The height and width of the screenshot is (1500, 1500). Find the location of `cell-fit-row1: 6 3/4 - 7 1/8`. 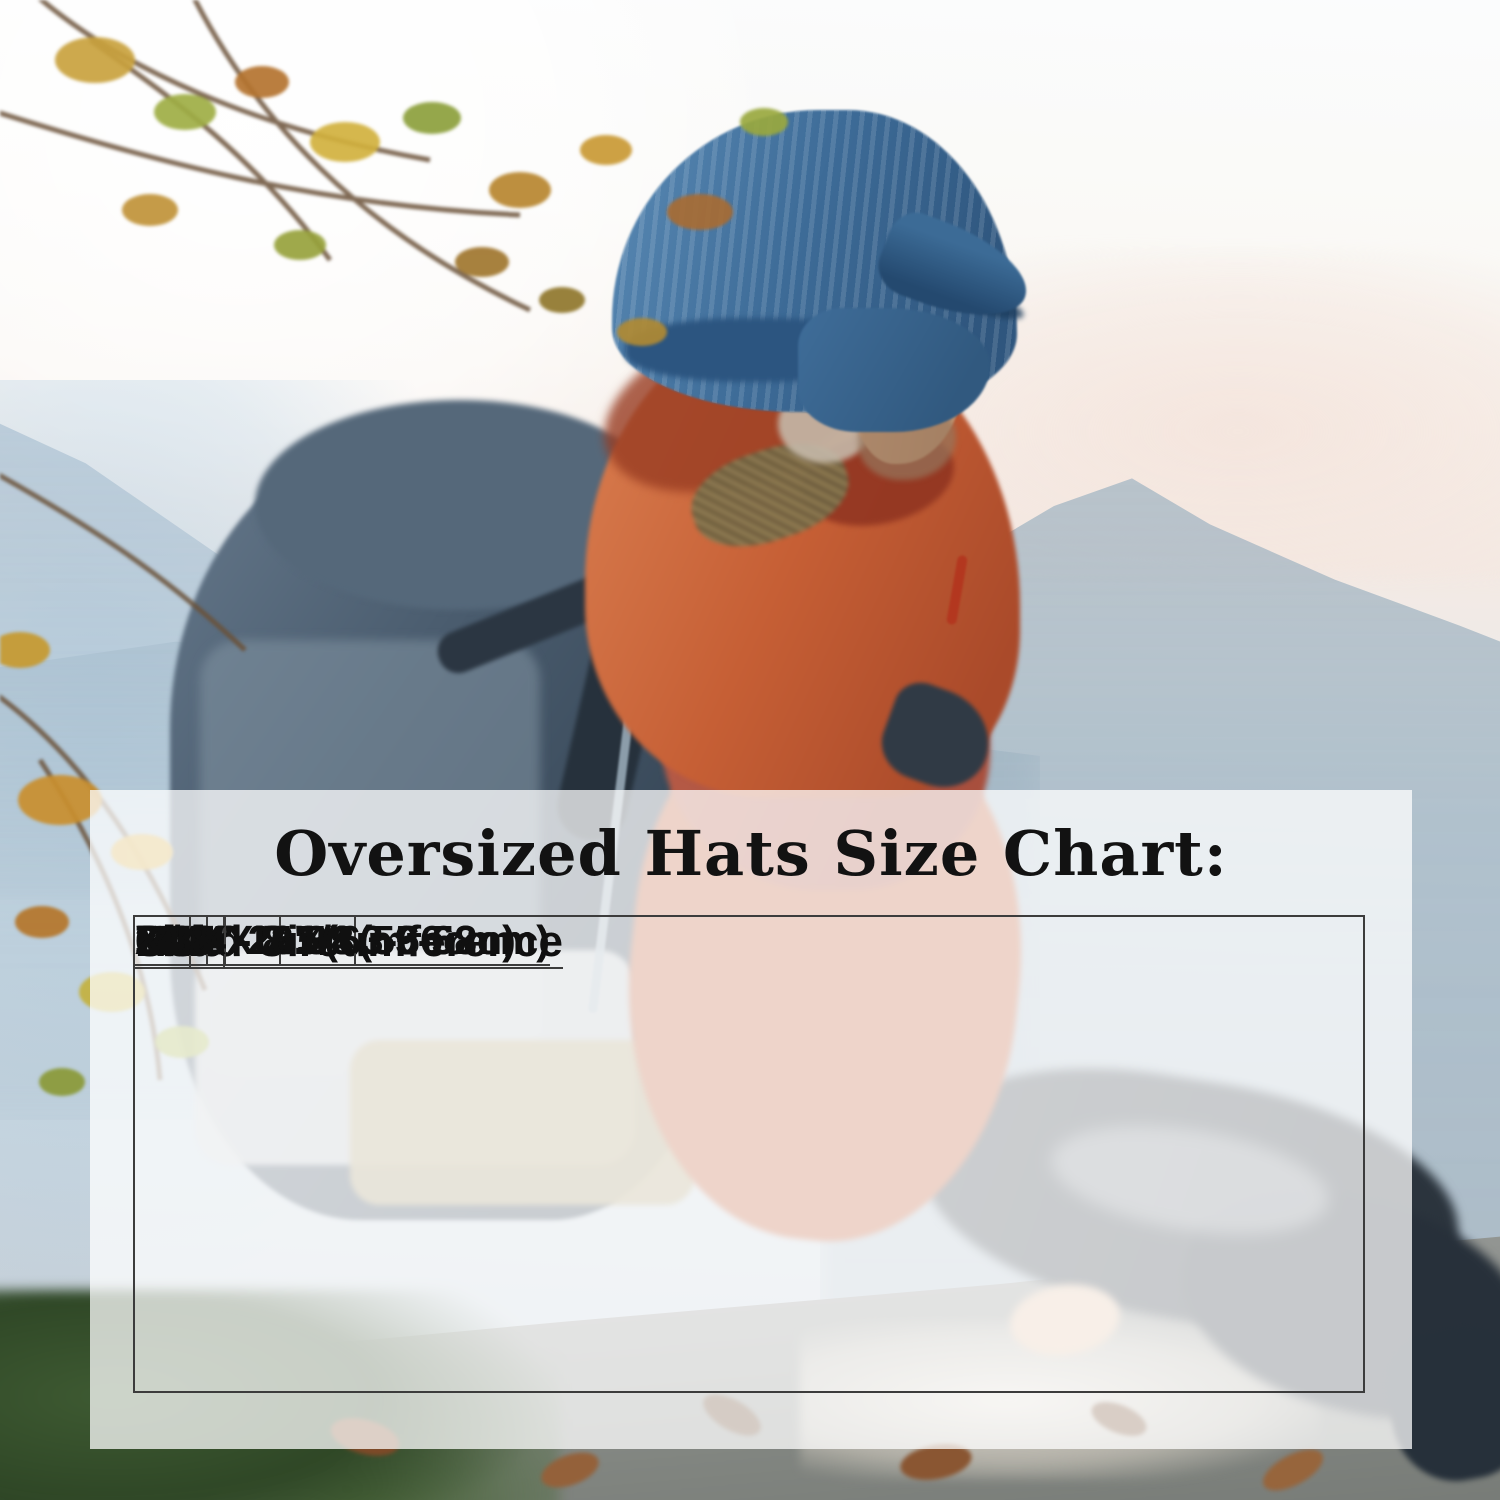

cell-fit-row1: 6 3/4 - 7 1/8 is located at coordinates (245, 941).